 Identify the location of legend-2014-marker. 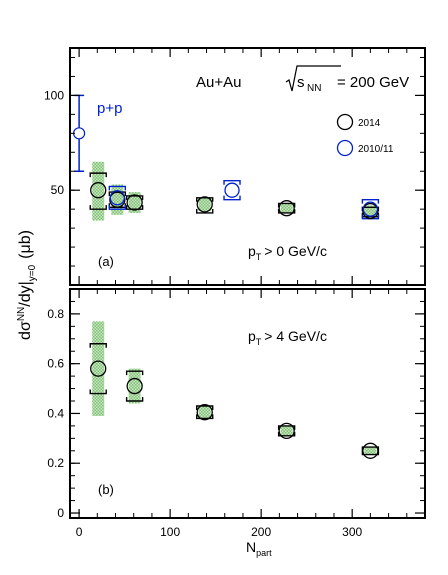
(345, 122).